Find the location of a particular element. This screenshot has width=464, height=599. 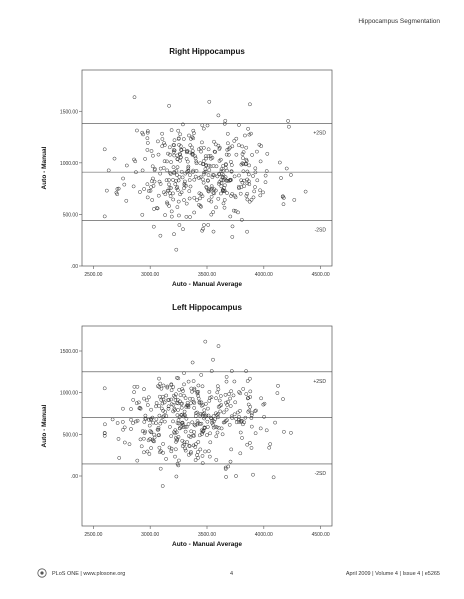

scatter-points is located at coordinates (197, 413).